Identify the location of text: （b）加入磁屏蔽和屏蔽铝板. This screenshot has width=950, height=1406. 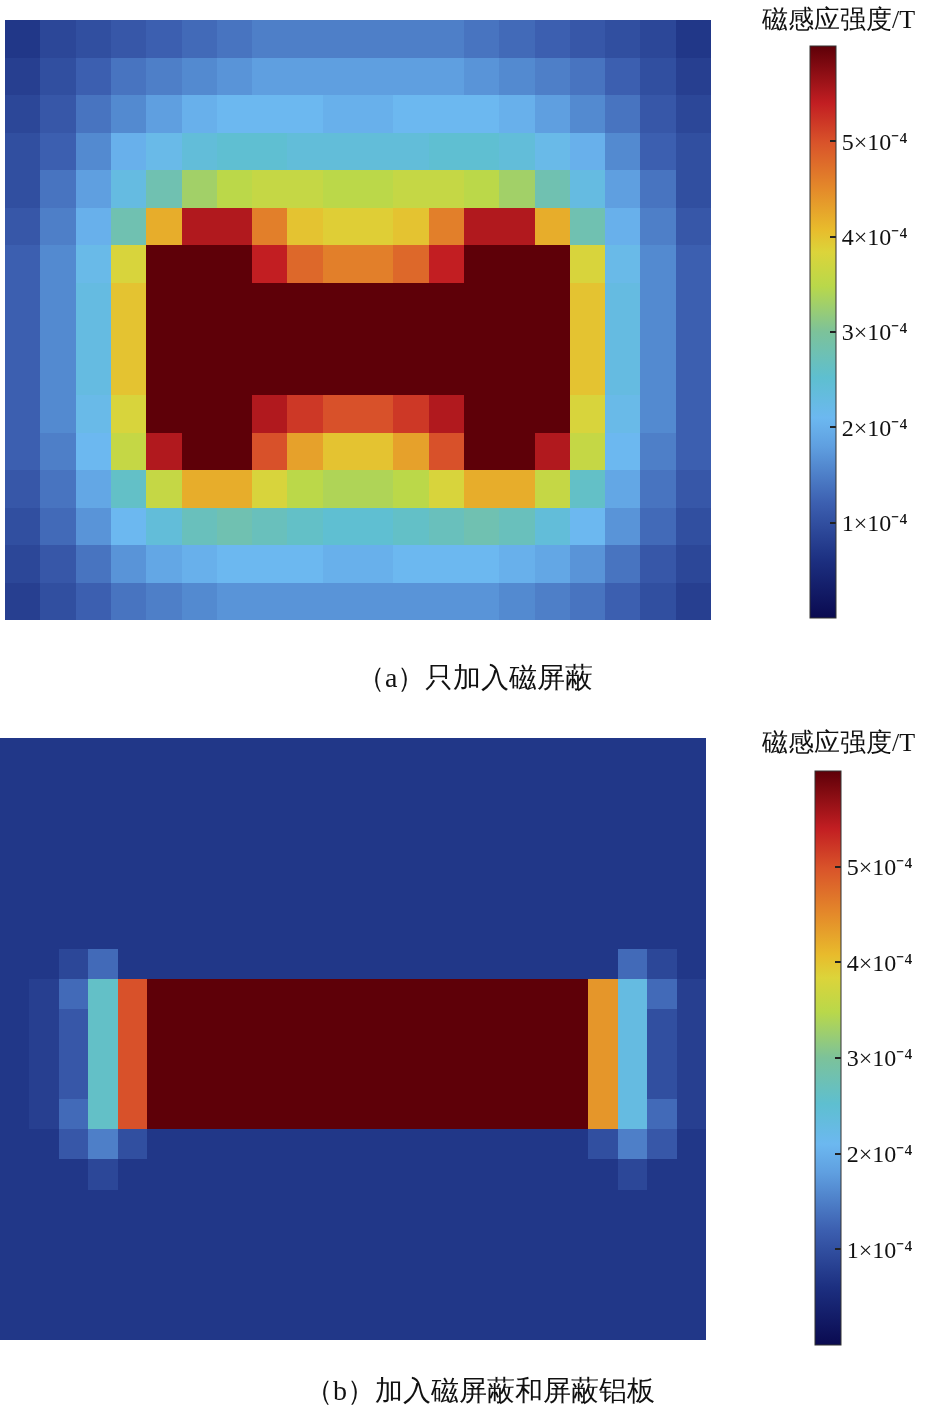
(480, 1390).